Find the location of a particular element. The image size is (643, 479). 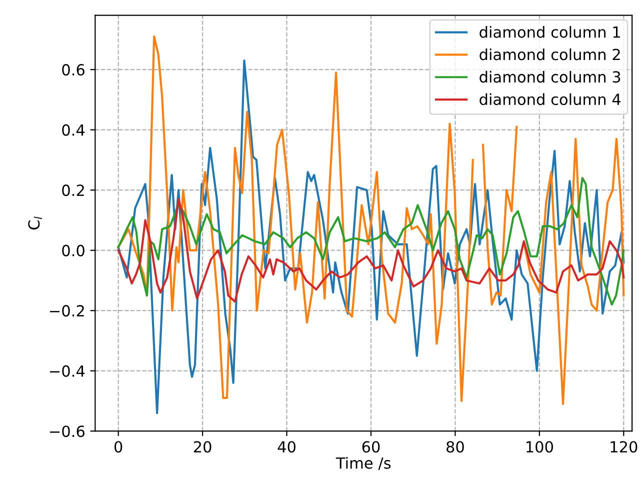

x-axis-title: Time /s is located at coordinates (363, 463).